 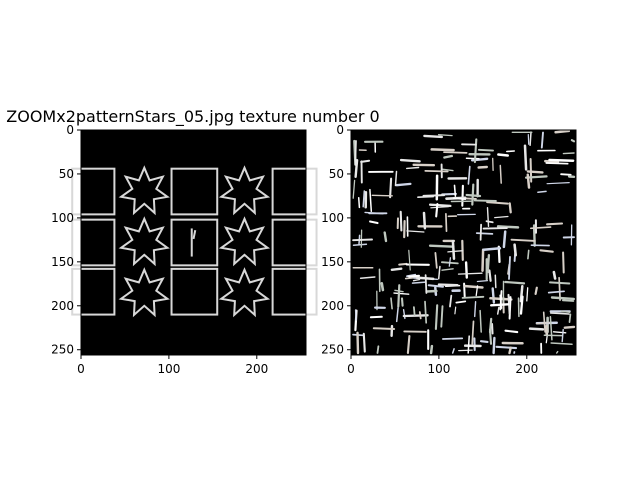 I want to click on left-x-tick-label: 0, so click(x=81, y=369).